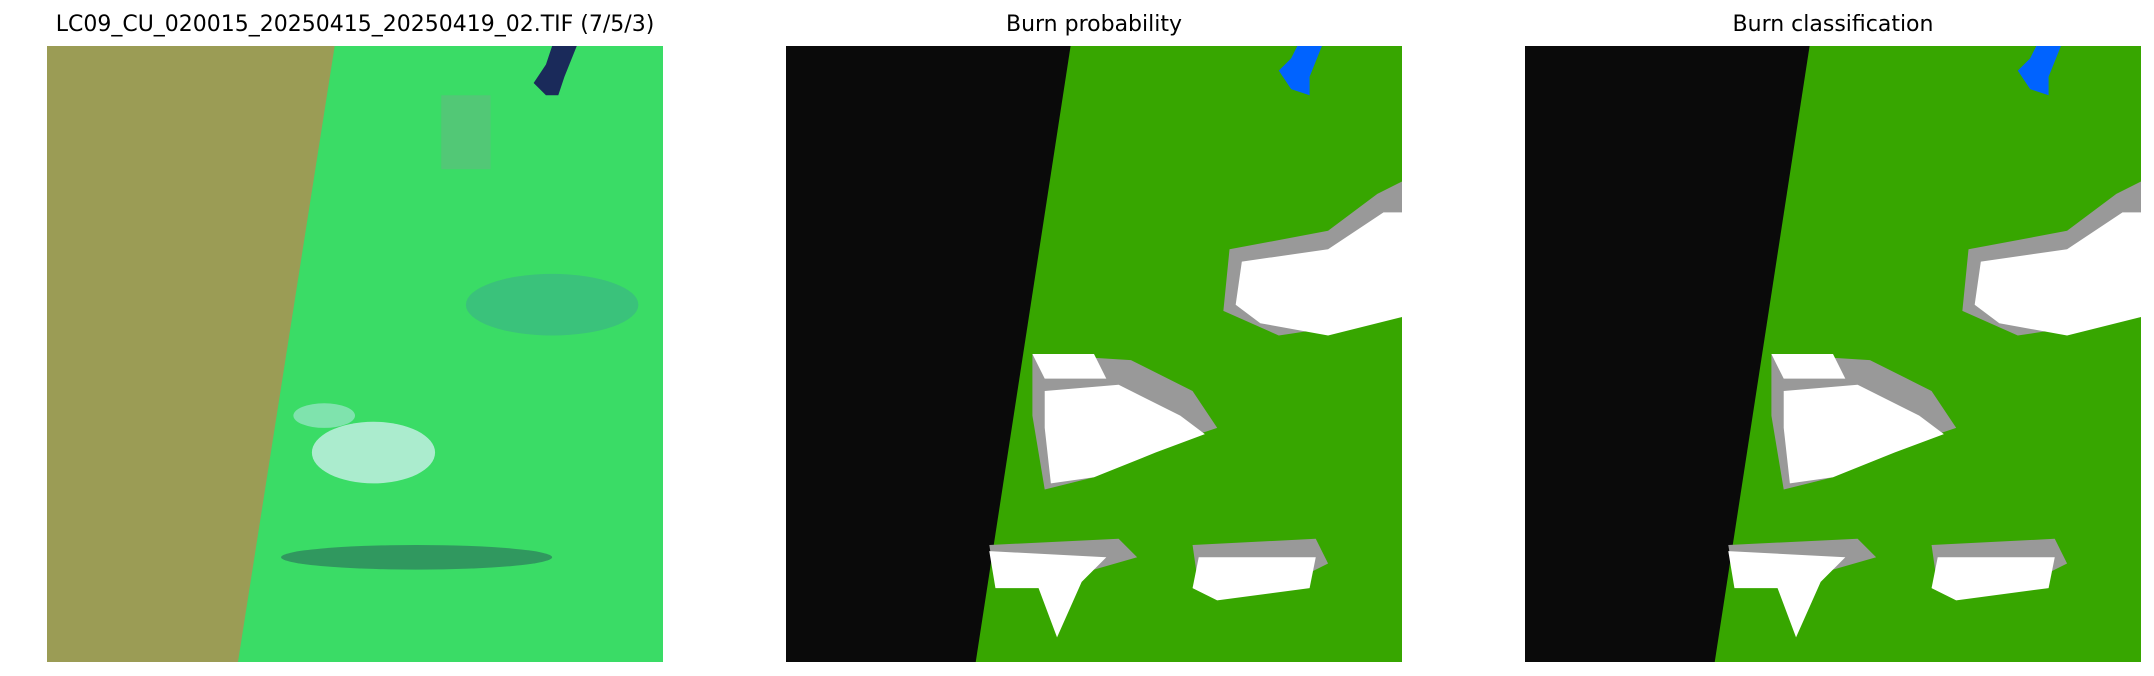 The width and height of the screenshot is (2154, 676). What do you see at coordinates (1833, 24) in the screenshot?
I see `panel-title-burn-classification: Burn classification` at bounding box center [1833, 24].